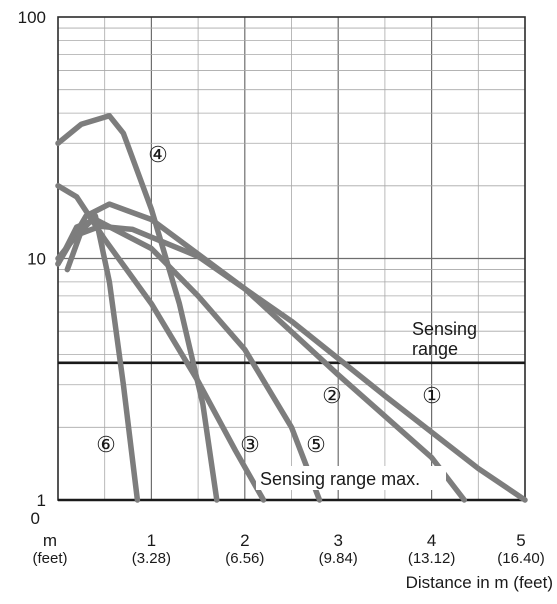 The height and width of the screenshot is (604, 557). What do you see at coordinates (340, 479) in the screenshot?
I see `sensing-range-max-label: Sensing range max.` at bounding box center [340, 479].